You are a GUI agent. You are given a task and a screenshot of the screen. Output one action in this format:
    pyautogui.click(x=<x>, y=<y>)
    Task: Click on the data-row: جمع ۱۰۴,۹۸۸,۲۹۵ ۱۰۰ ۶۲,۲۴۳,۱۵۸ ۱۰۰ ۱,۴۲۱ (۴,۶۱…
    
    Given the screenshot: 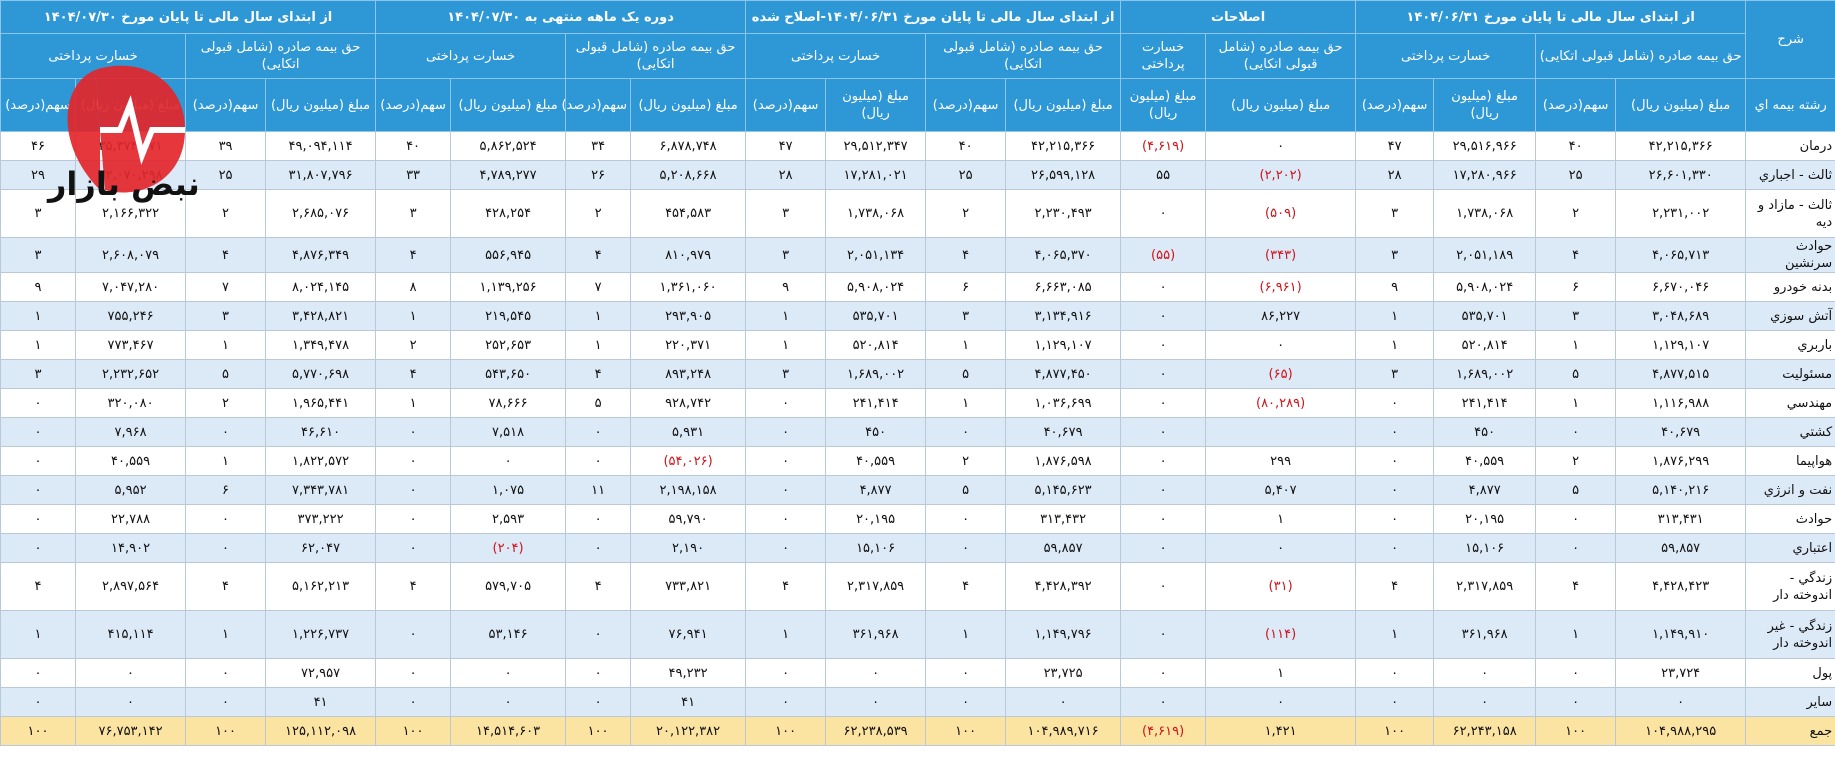 What is the action you would take?
    pyautogui.click(x=917, y=731)
    